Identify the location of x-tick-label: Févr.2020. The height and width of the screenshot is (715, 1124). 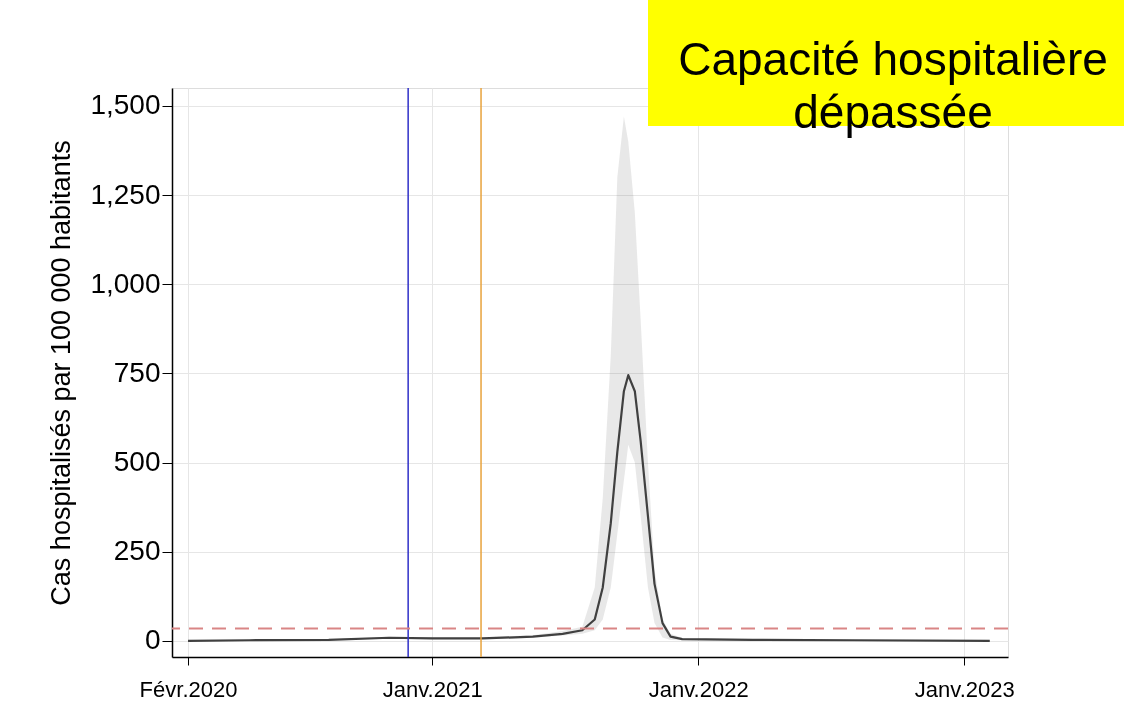
(188, 689).